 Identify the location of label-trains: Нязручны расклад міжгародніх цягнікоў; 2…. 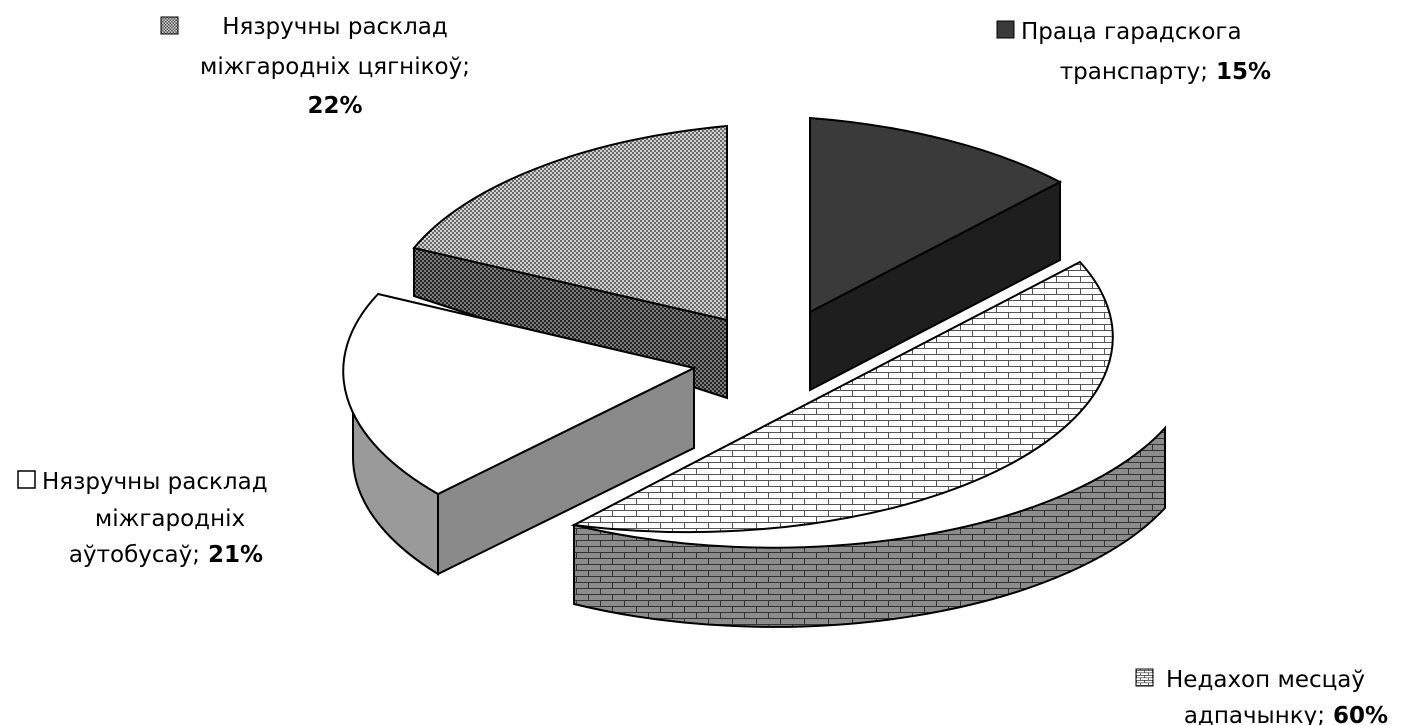
(315, 66).